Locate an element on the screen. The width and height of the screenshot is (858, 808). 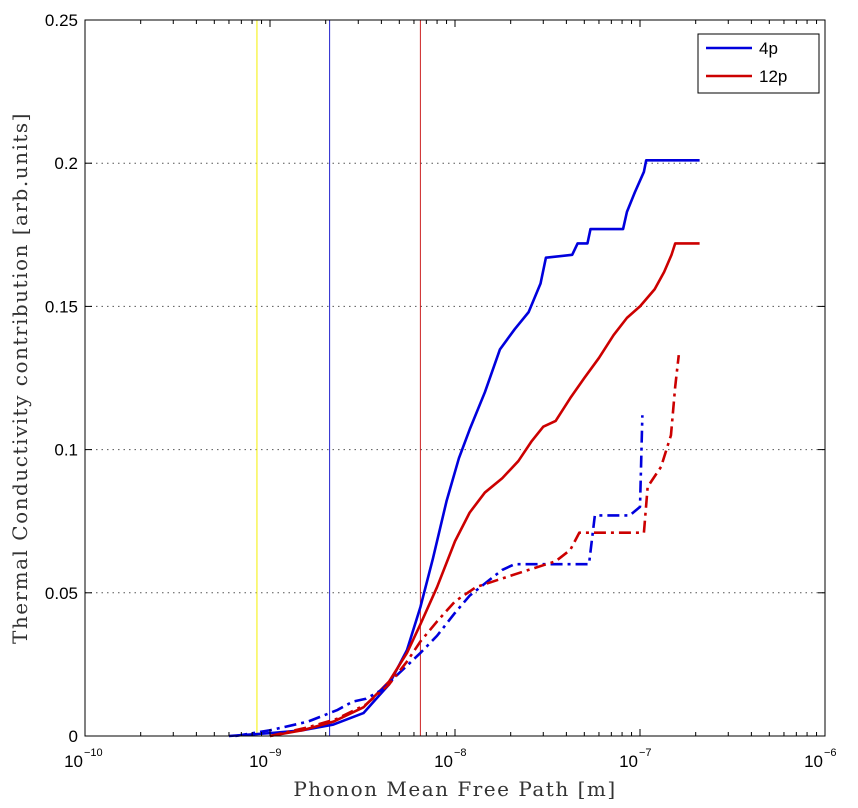
legend-label-4p: 4p is located at coordinates (768, 48).